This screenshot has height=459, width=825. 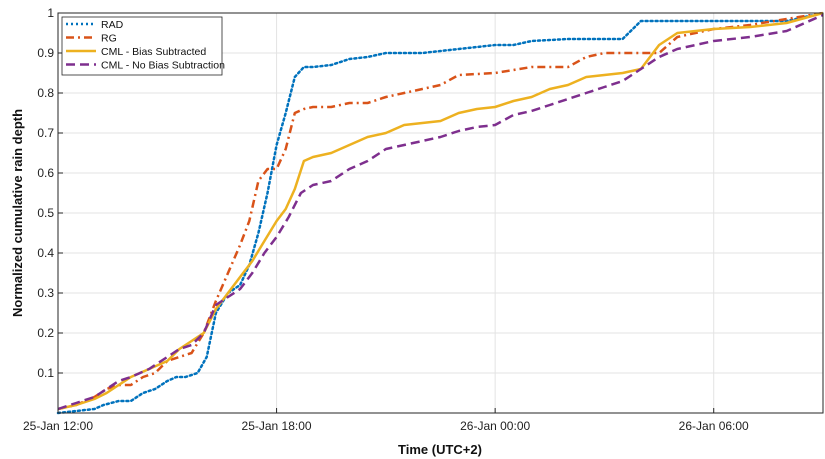 I want to click on y-tick-label: 0.1, so click(x=45, y=373).